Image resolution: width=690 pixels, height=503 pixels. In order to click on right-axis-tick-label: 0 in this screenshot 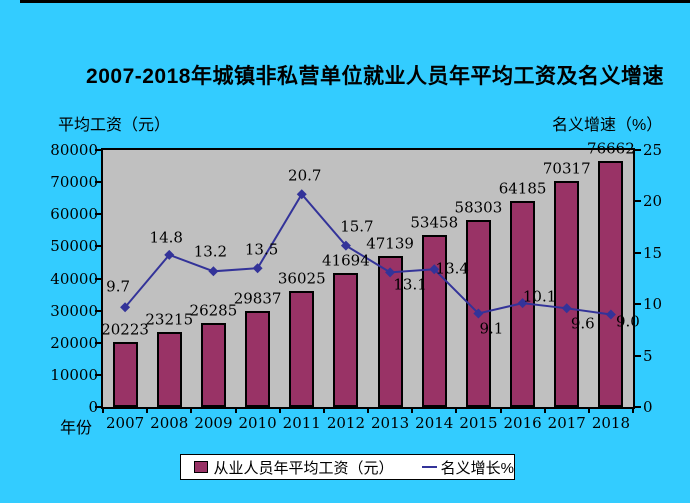, I will do `click(648, 407)`.